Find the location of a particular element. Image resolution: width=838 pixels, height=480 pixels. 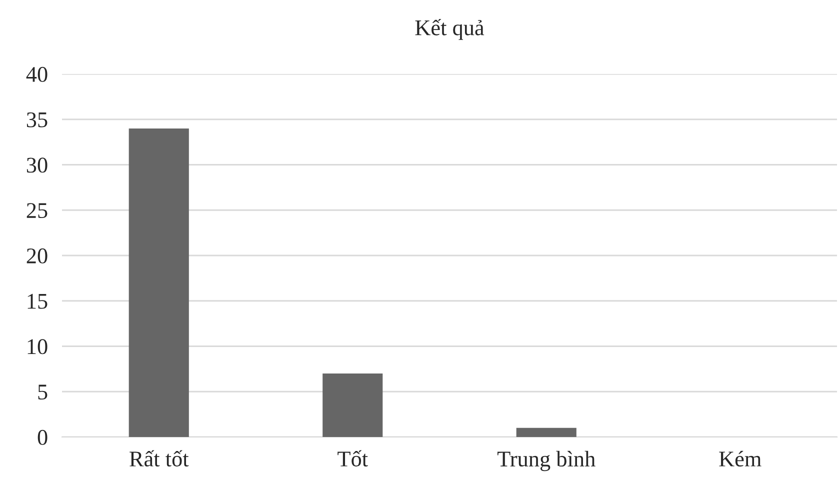

y-tick-label: 35 is located at coordinates (37, 120).